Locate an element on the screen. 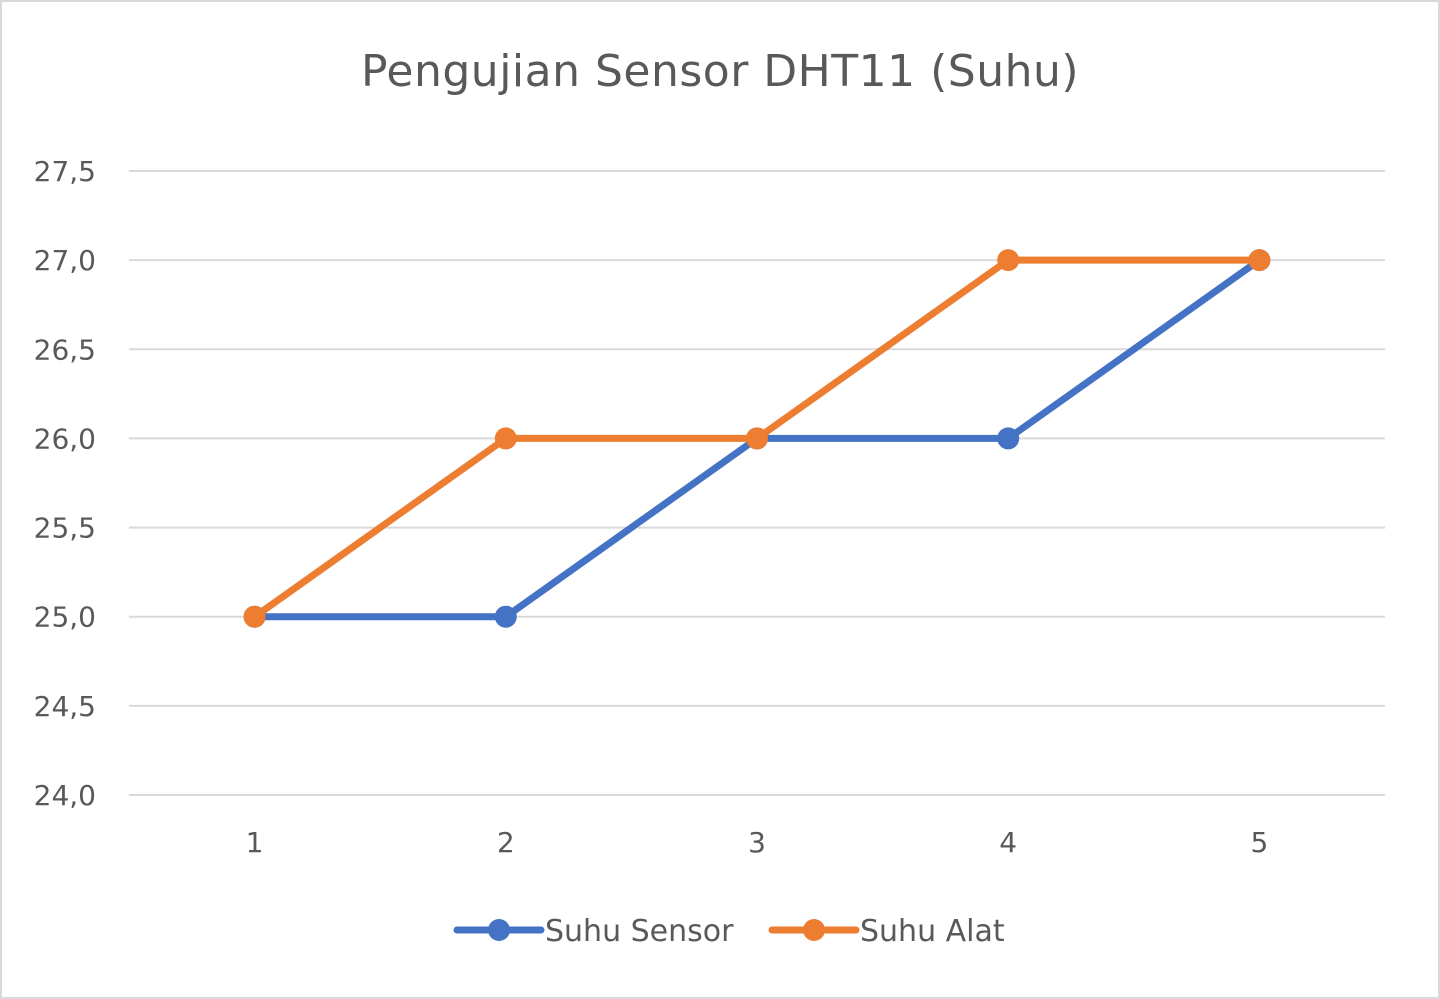 The height and width of the screenshot is (999, 1440). legend: Suhu Sensor Suhu Alat is located at coordinates (729, 931).